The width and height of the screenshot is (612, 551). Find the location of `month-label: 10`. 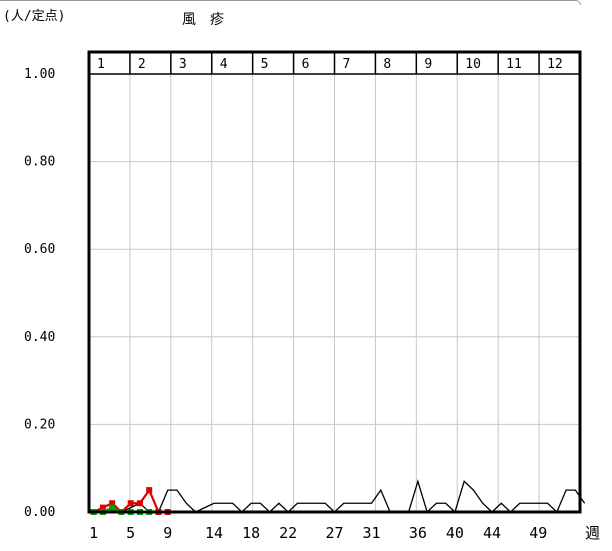

month-label: 10 is located at coordinates (473, 64).